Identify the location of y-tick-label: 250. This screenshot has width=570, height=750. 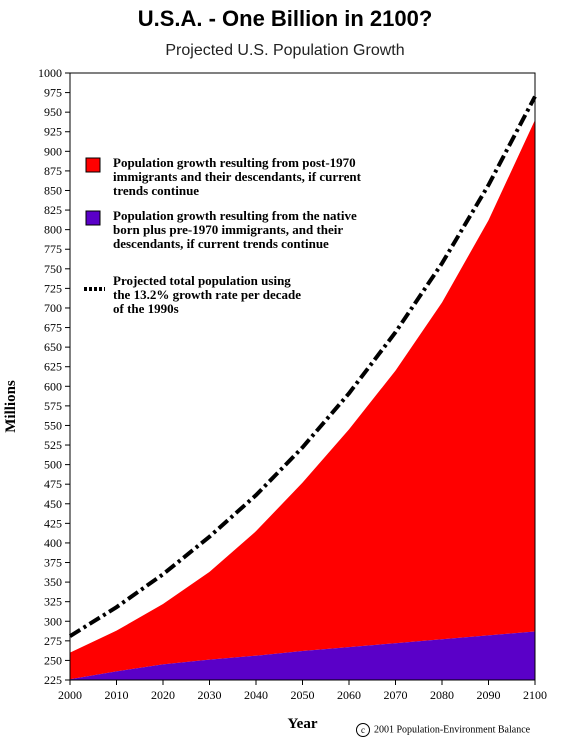
(53, 660).